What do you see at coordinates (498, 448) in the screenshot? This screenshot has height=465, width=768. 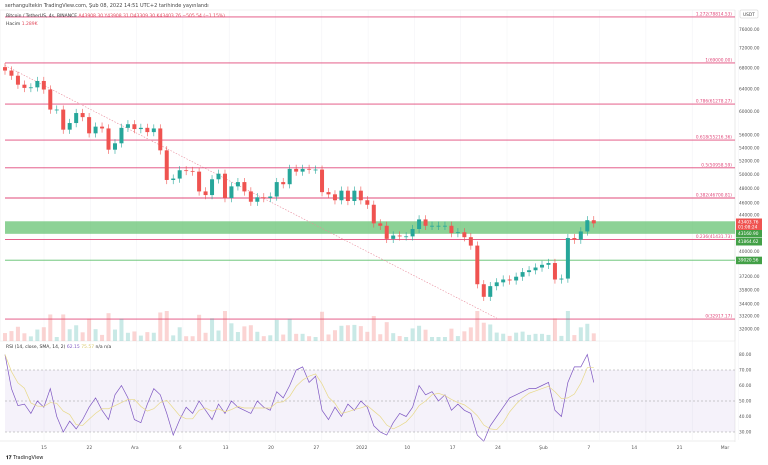 I see `time-axis-label: 24` at bounding box center [498, 448].